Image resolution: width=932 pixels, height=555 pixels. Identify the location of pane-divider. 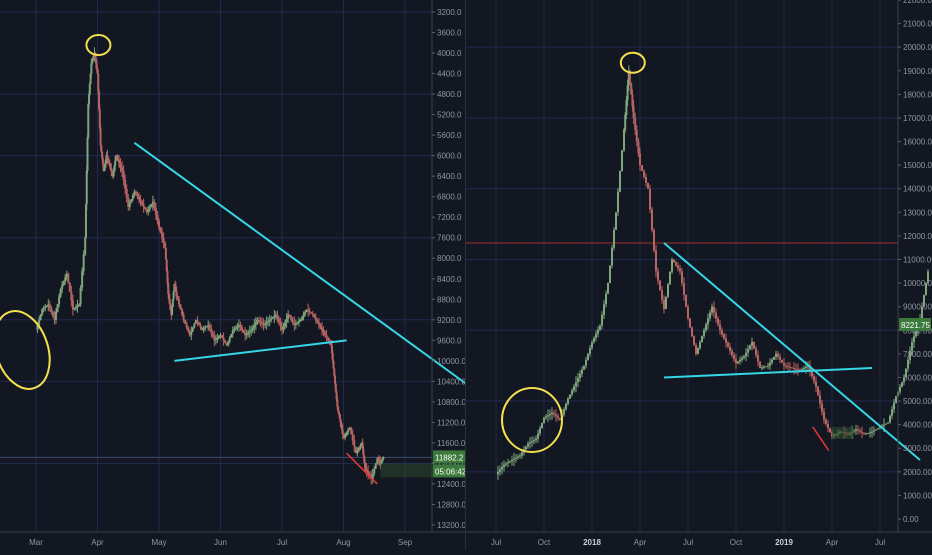
(465, 275).